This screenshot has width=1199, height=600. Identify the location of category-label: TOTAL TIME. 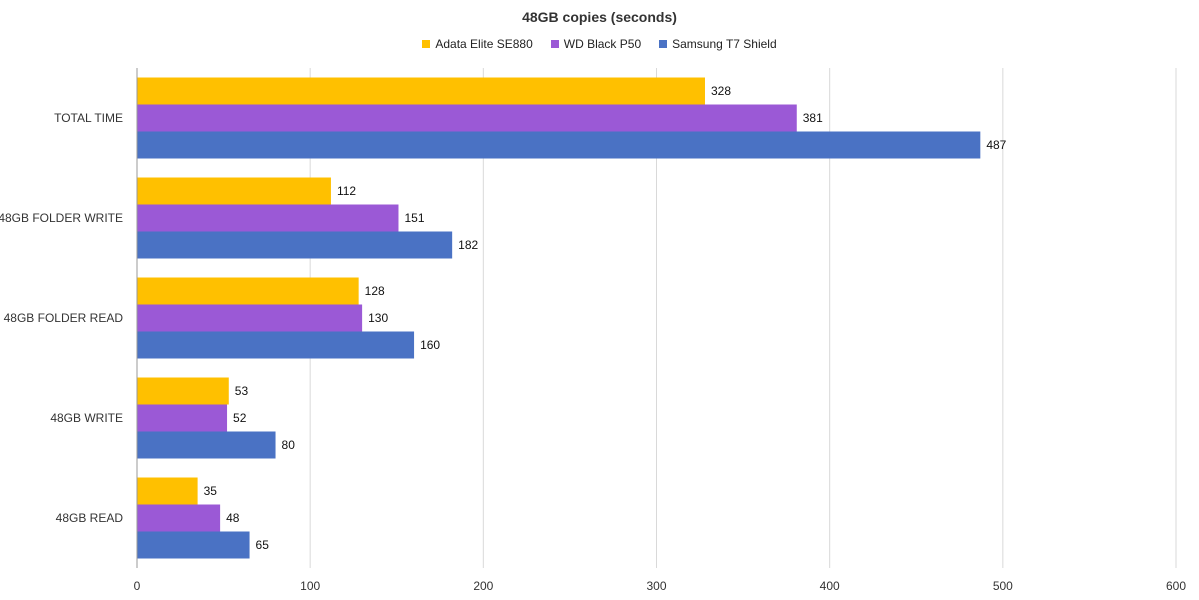
(88, 118).